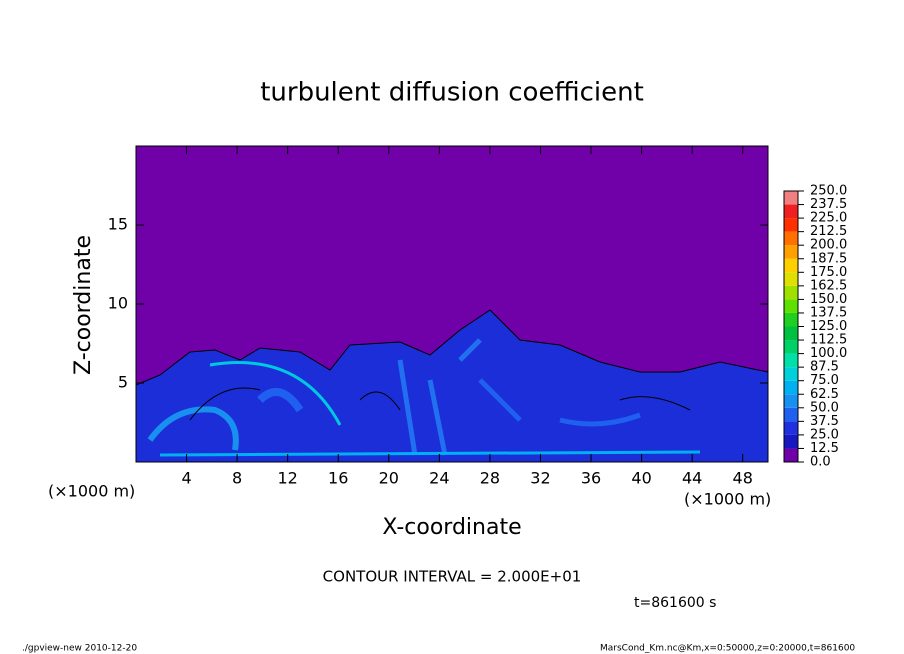  I want to click on colorbar-frame, so click(791, 326).